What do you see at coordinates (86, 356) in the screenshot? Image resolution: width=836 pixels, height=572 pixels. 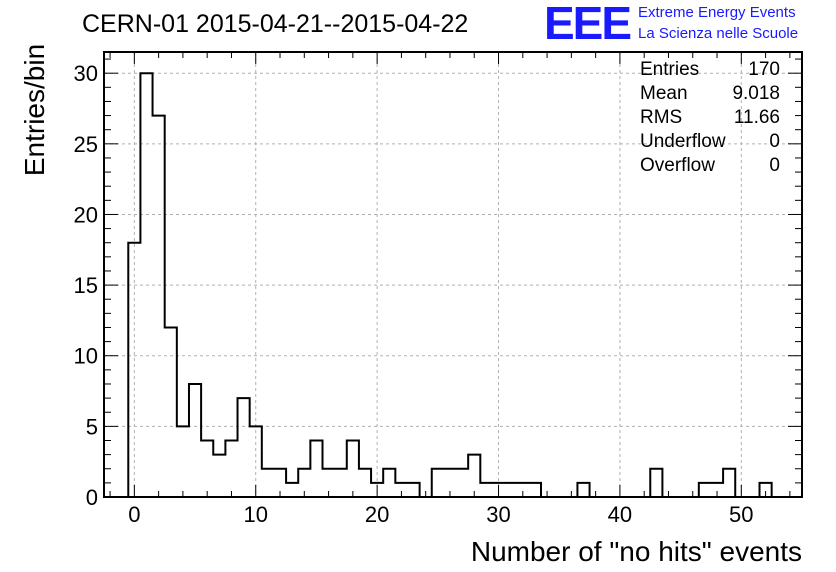 I see `y-tick-label: 10` at bounding box center [86, 356].